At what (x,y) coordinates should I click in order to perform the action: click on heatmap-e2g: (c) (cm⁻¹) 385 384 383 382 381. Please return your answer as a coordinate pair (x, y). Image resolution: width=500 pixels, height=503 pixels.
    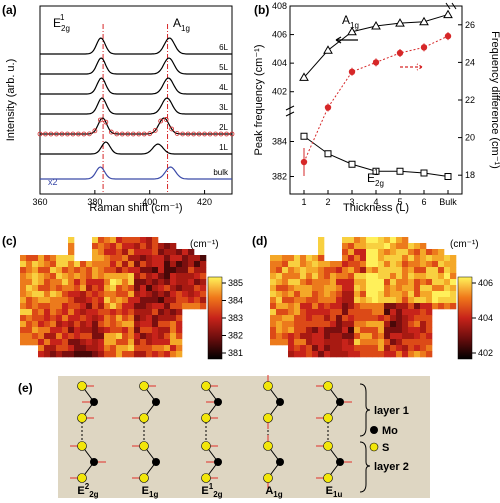
    Looking at the image, I should click on (122, 297).